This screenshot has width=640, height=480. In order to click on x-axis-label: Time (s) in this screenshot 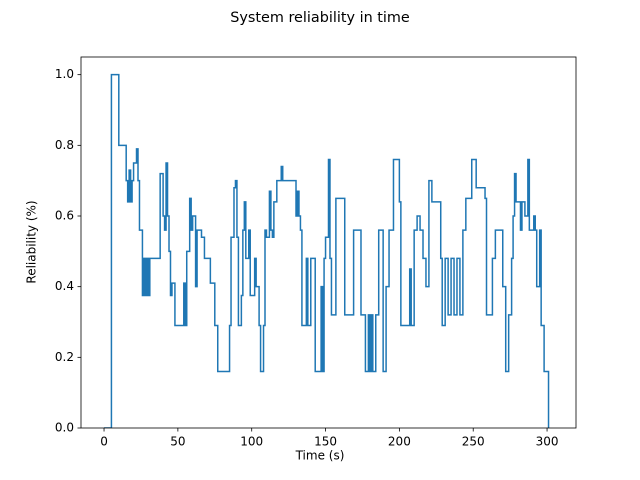, I will do `click(320, 456)`.